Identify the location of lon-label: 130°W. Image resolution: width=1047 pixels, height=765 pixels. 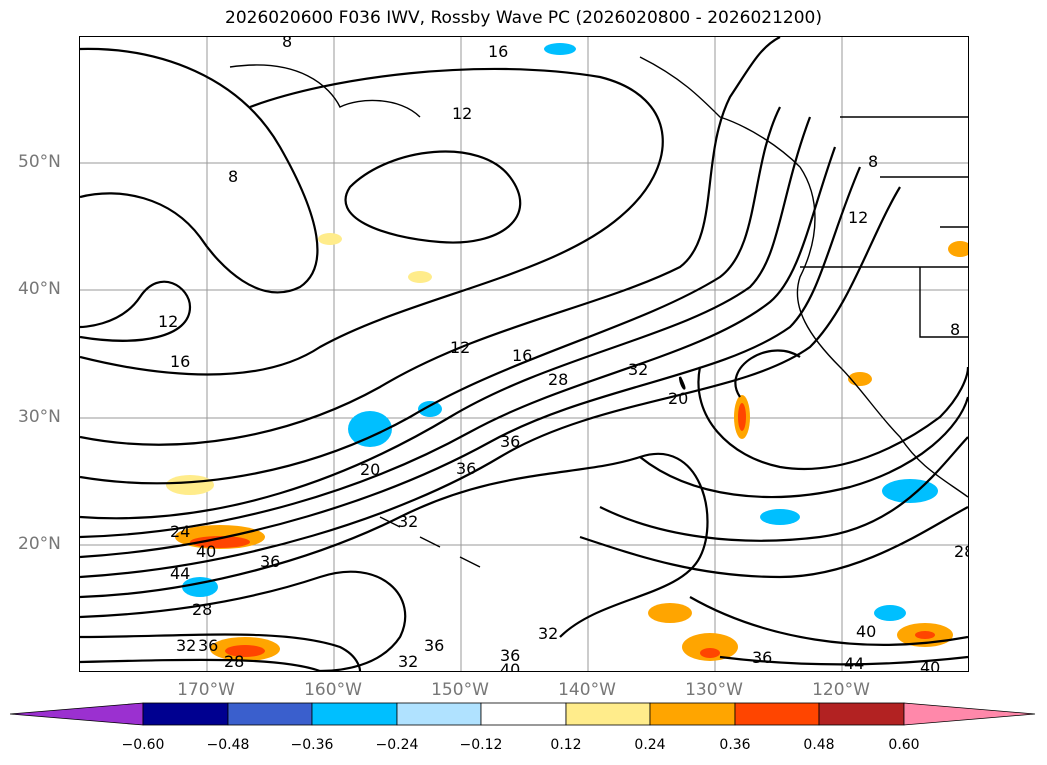
(714, 690).